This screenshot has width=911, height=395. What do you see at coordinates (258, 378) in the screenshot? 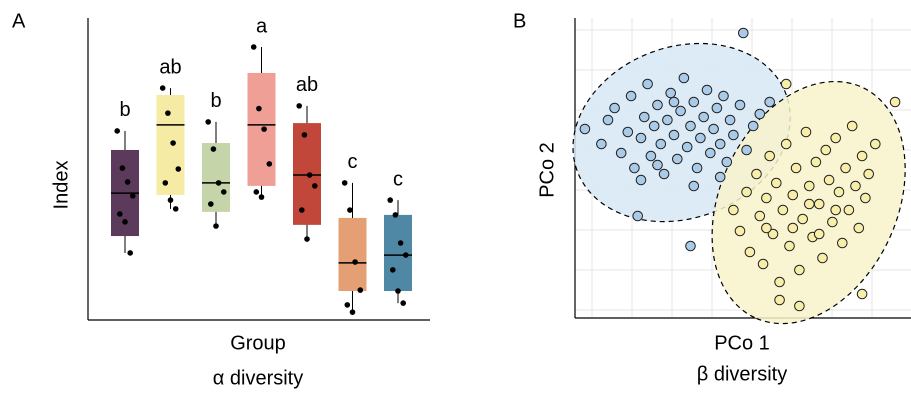
I see `caption: α diversity` at bounding box center [258, 378].